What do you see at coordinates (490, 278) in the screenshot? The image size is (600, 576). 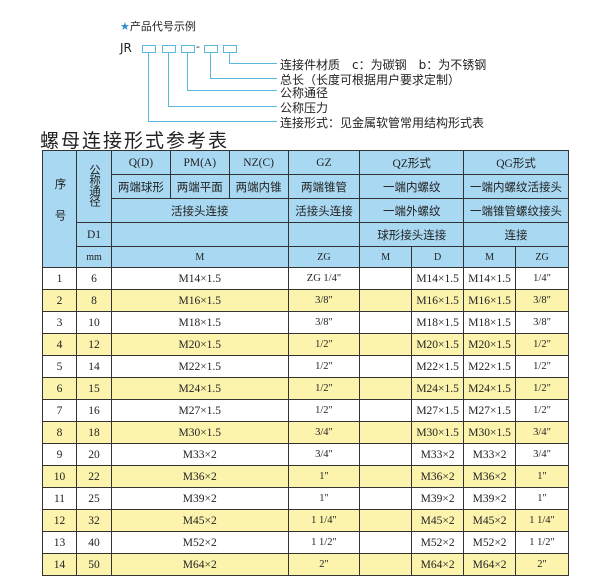 I see `table-cell: M14×1.5` at bounding box center [490, 278].